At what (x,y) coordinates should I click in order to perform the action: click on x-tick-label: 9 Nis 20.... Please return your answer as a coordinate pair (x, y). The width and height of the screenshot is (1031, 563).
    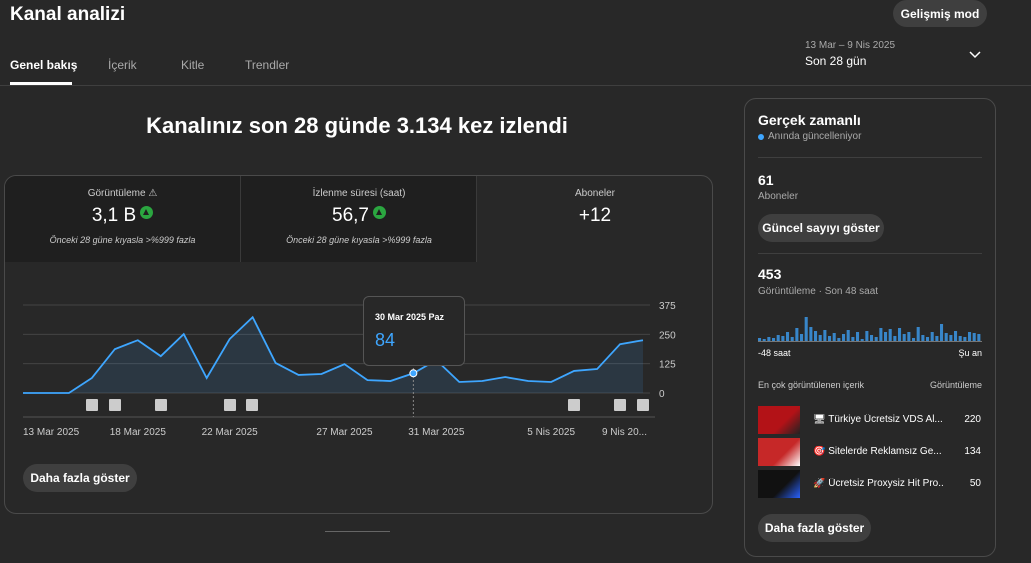
    Looking at the image, I should click on (624, 432).